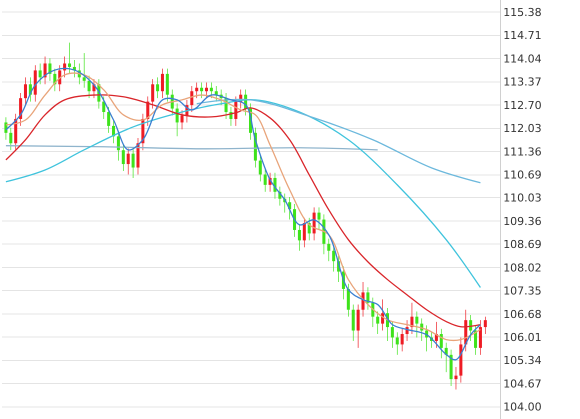  What do you see at coordinates (522, 105) in the screenshot?
I see `y-tick-label: 112.70` at bounding box center [522, 105].